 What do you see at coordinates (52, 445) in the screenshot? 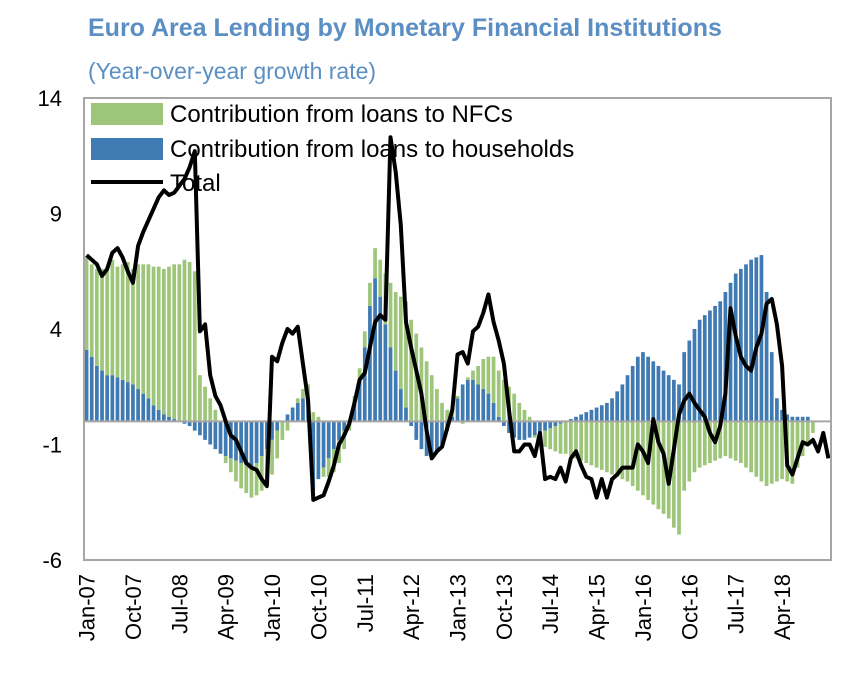
I see `y-tick-label: -1` at bounding box center [52, 445].